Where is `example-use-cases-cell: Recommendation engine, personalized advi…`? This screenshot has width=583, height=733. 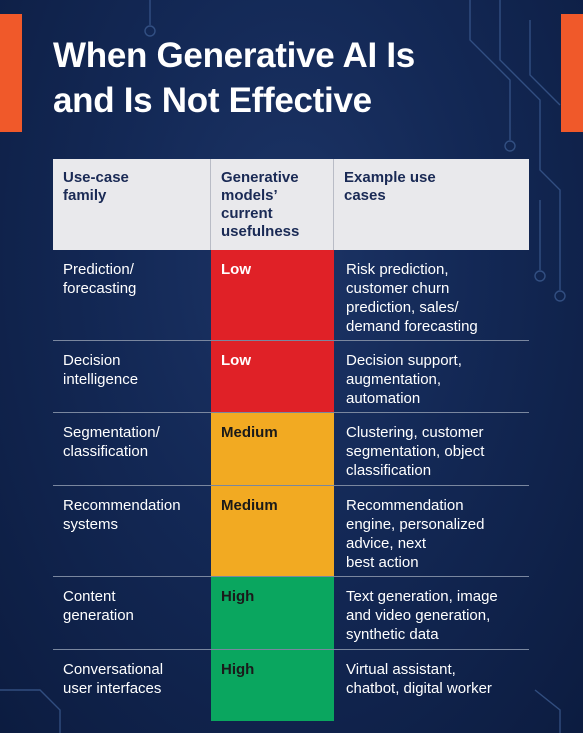 example-use-cases-cell: Recommendation engine, personalized advi… is located at coordinates (415, 534).